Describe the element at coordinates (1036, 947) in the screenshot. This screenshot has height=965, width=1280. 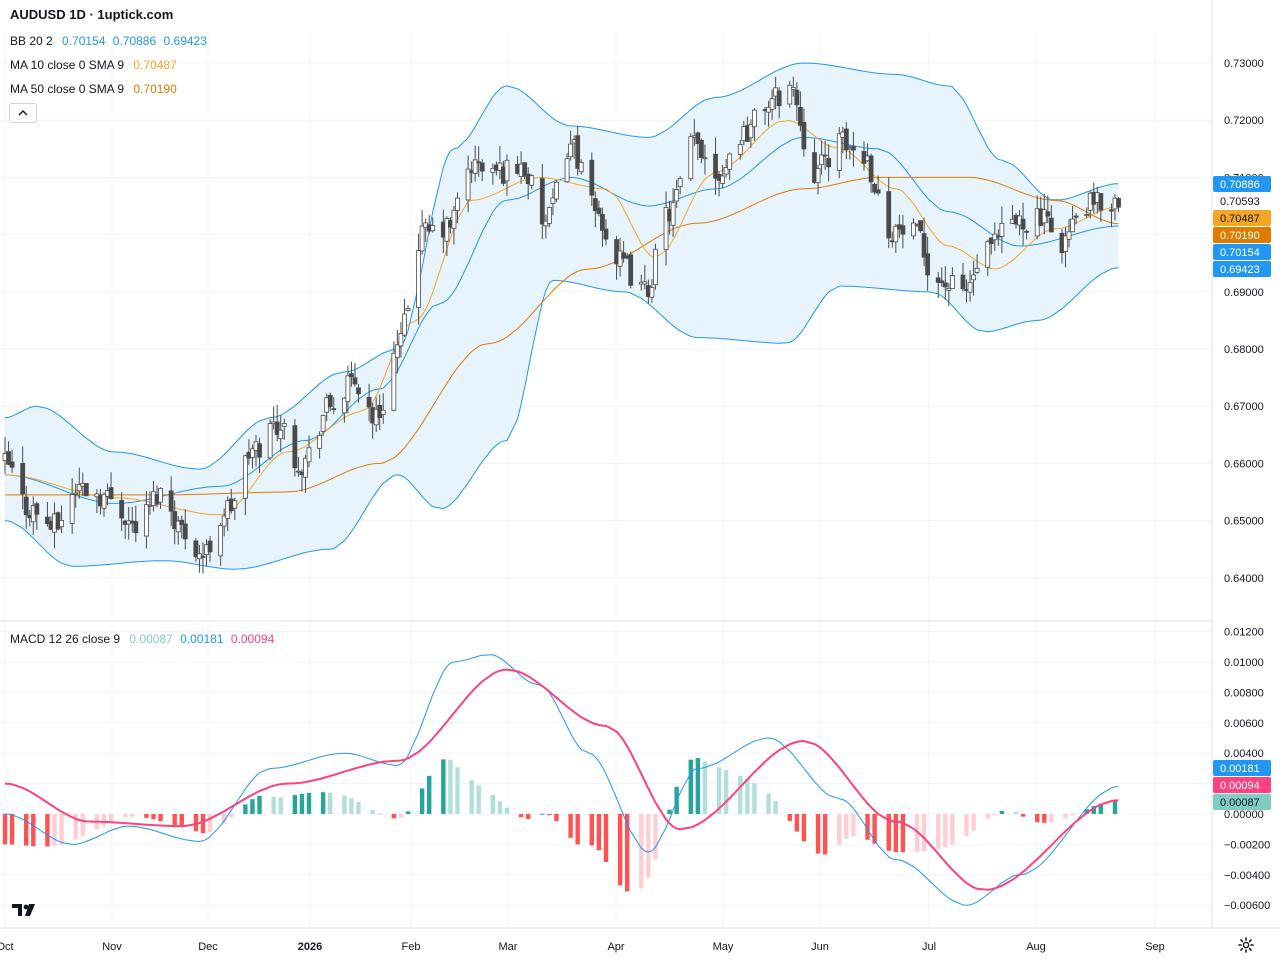
I see `time-axis-tick-label: Aug` at that location.